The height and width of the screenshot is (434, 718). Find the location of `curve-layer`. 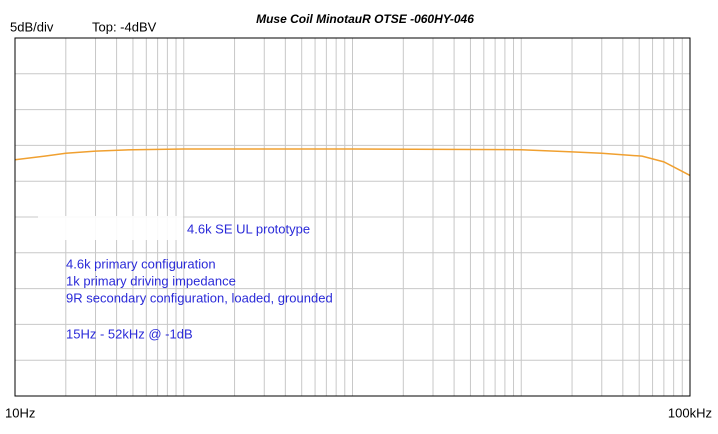

curve-layer is located at coordinates (352, 162).